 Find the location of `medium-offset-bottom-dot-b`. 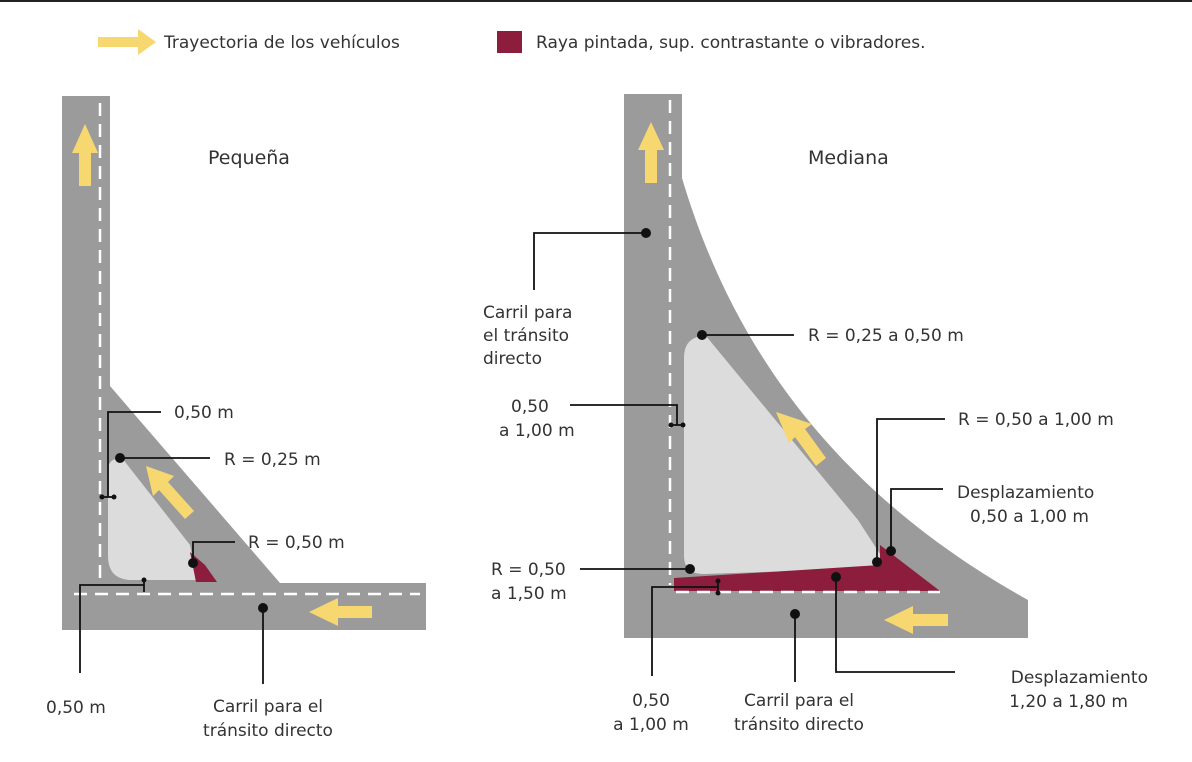

medium-offset-bottom-dot-b is located at coordinates (718, 593).